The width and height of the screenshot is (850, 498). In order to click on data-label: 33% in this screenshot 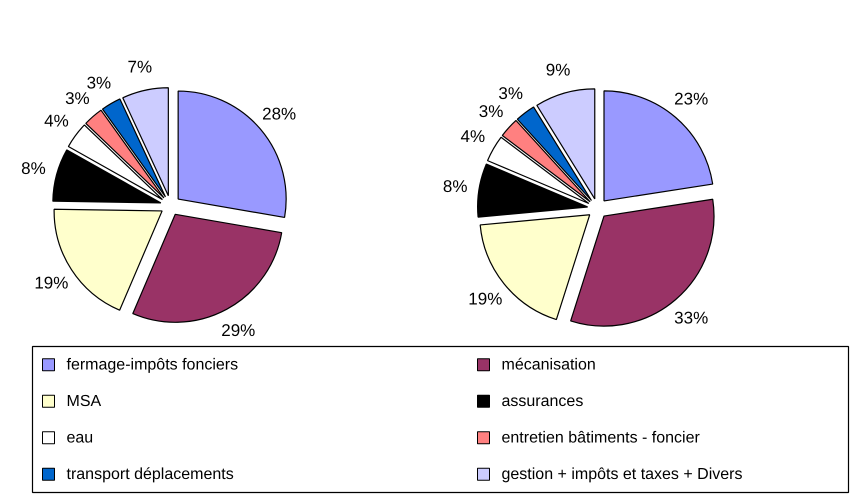, I will do `click(691, 318)`.